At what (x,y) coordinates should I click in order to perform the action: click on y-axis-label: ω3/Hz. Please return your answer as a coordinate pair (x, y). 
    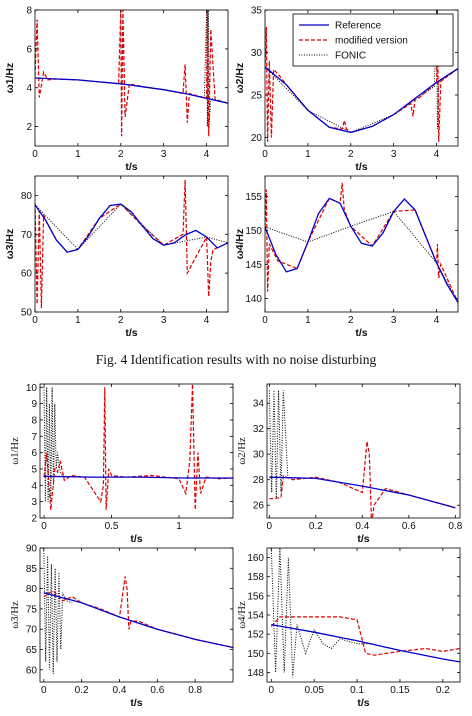
    Looking at the image, I should click on (15, 615).